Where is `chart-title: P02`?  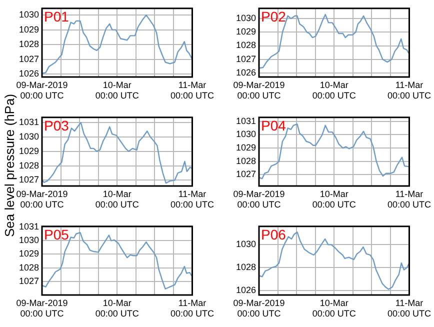
chart-title: P02 is located at coordinates (273, 16).